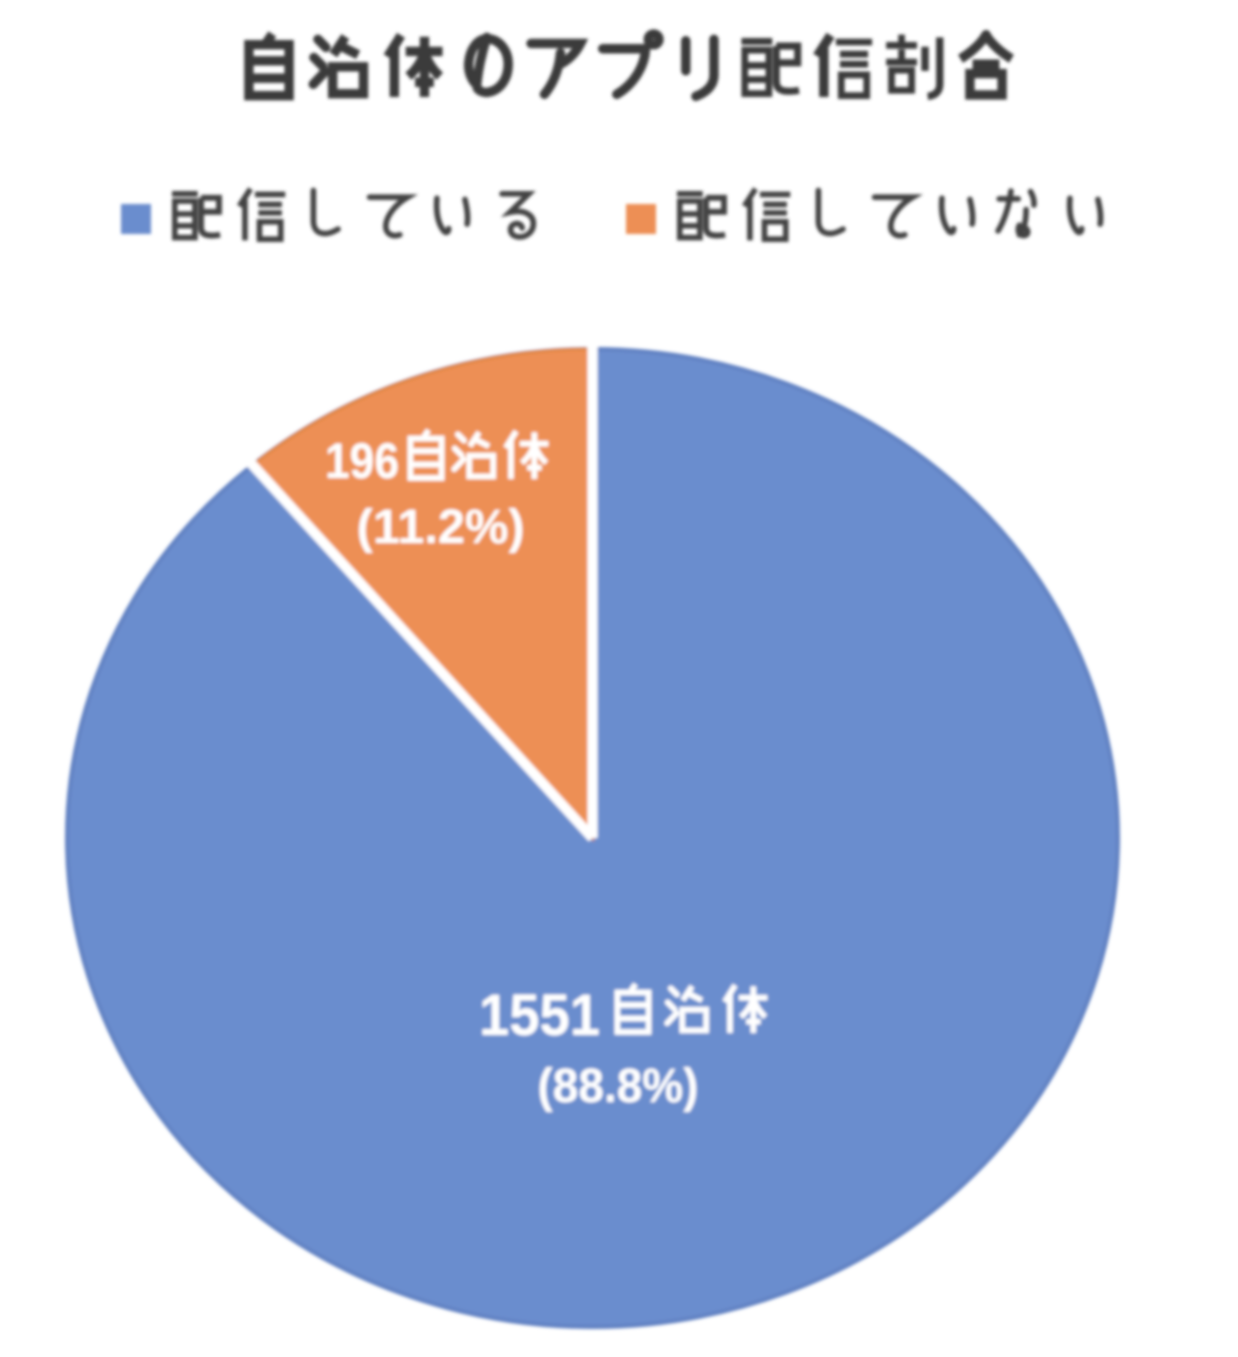 The width and height of the screenshot is (1238, 1357). Describe the element at coordinates (618, 1086) in the screenshot. I see `svg-text: (88.8%)` at that location.